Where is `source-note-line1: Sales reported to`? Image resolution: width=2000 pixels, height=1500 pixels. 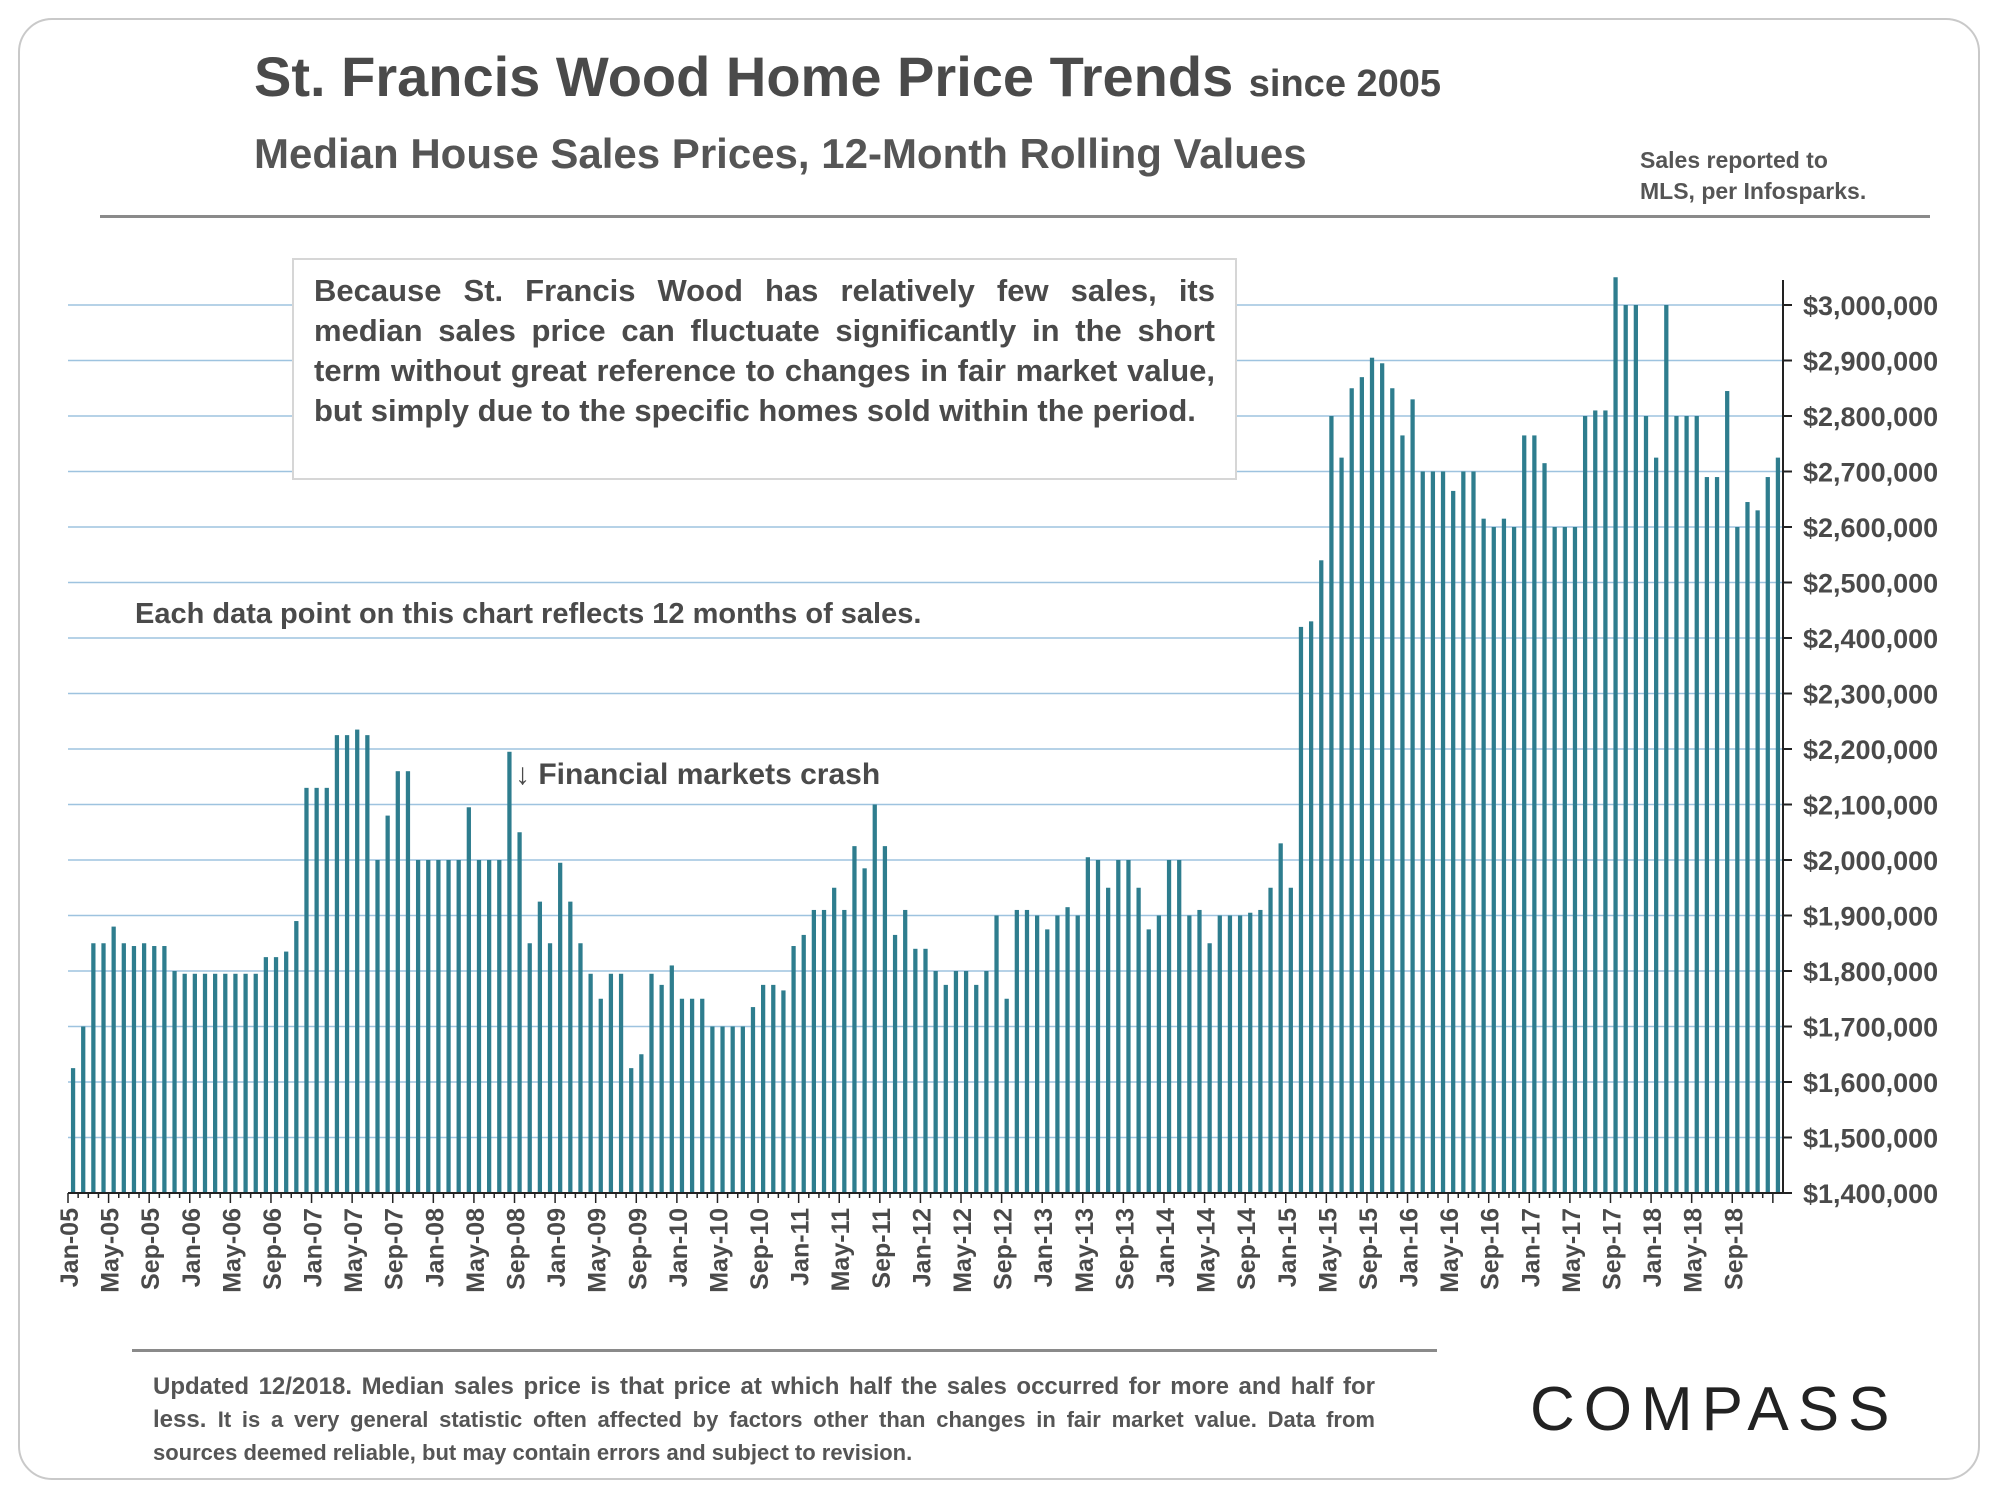 source-note-line1: Sales reported to is located at coordinates (1734, 160).